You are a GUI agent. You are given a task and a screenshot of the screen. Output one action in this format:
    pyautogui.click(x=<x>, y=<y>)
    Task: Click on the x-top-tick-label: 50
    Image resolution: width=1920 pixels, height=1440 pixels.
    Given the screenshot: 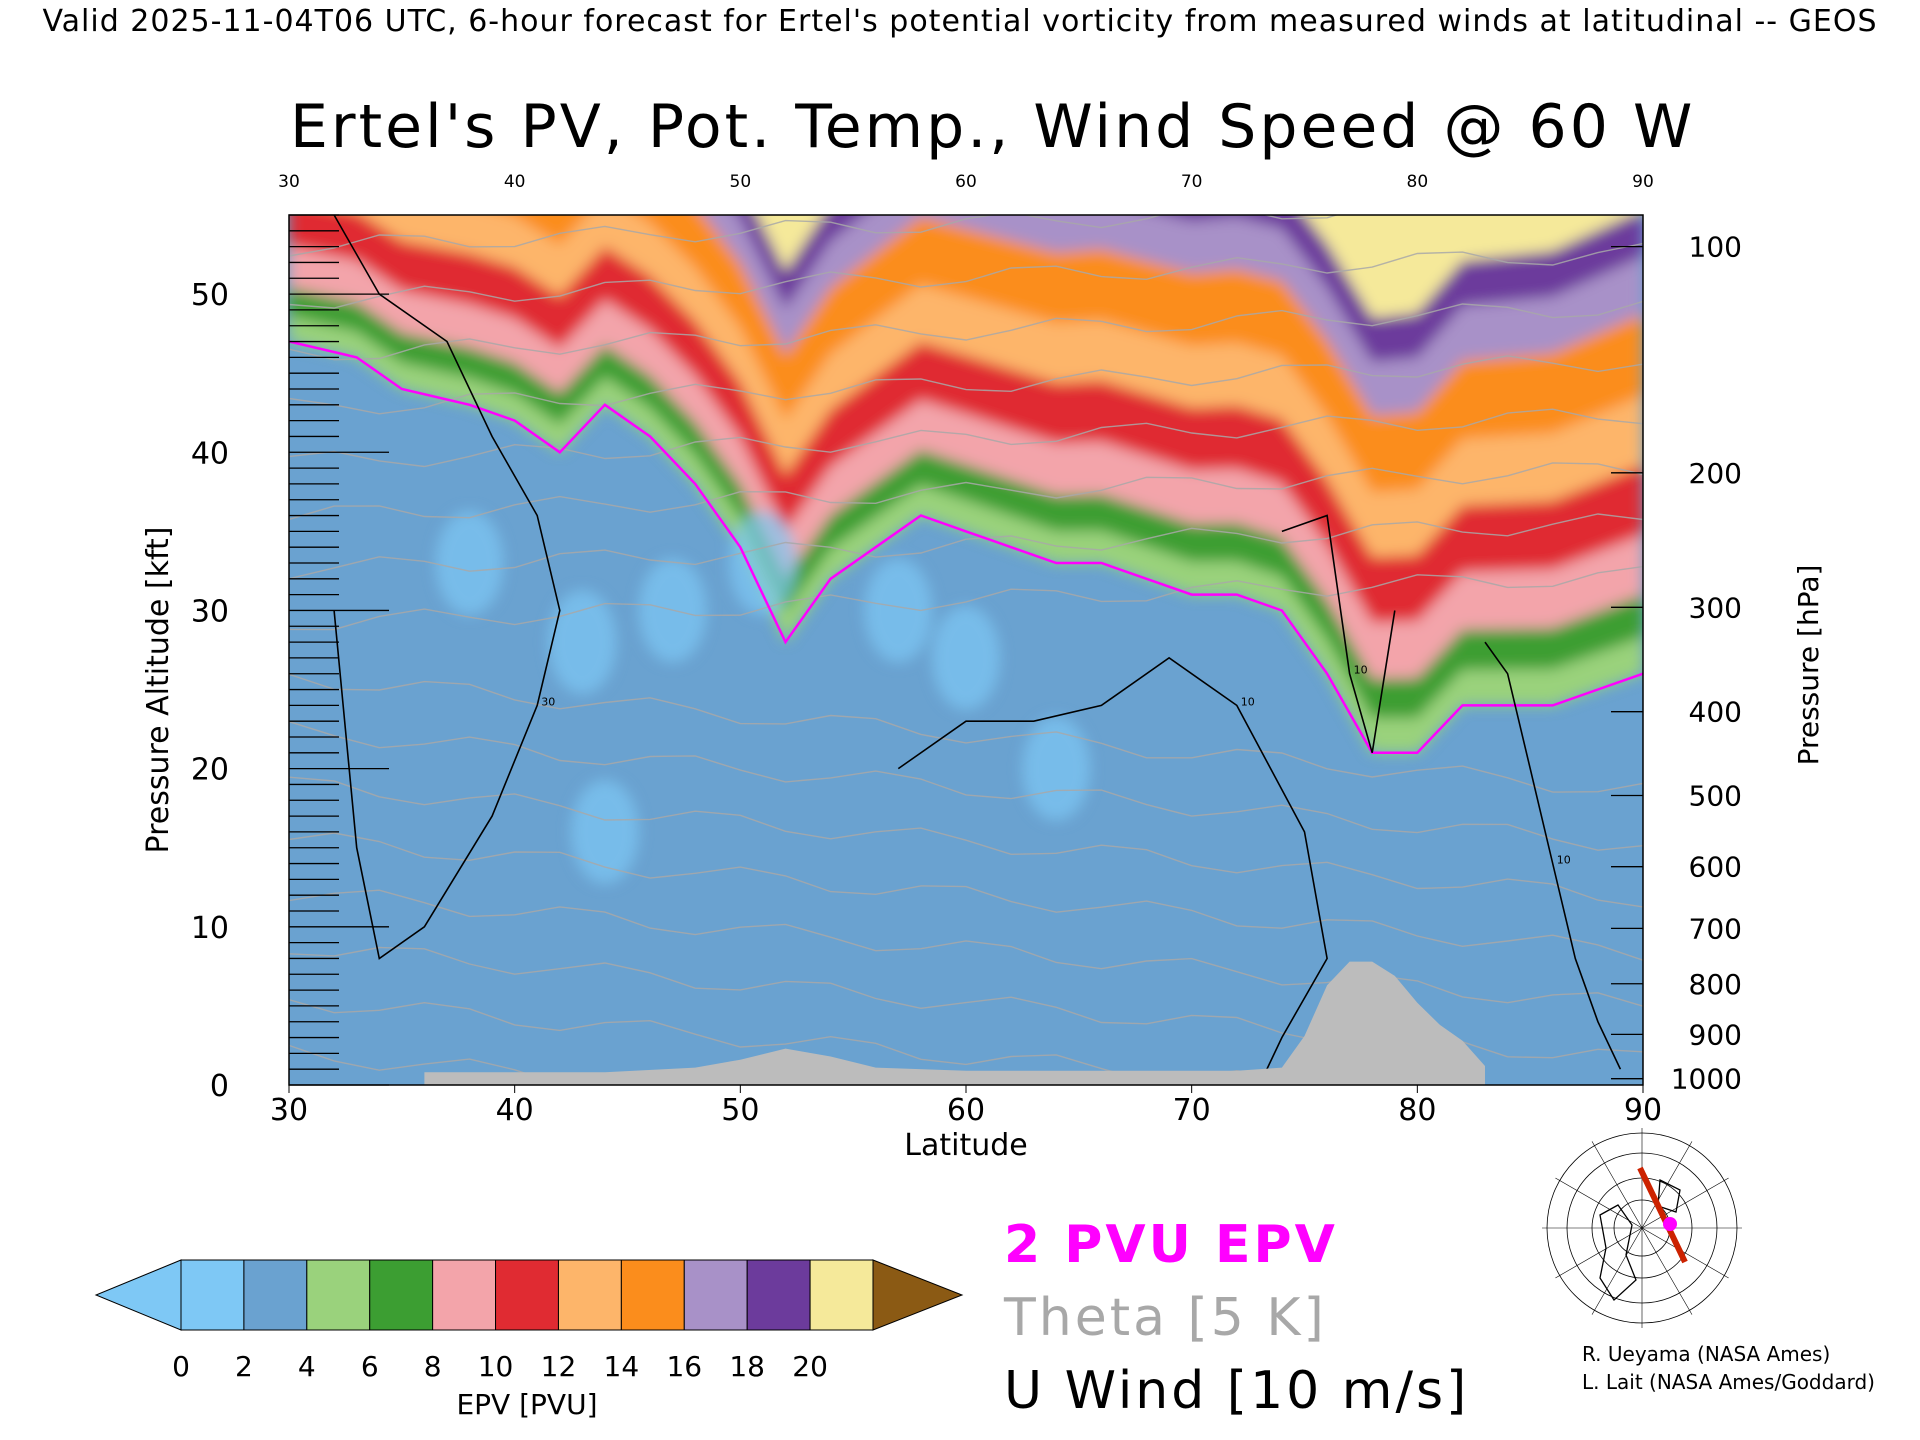 What is the action you would take?
    pyautogui.click(x=741, y=182)
    